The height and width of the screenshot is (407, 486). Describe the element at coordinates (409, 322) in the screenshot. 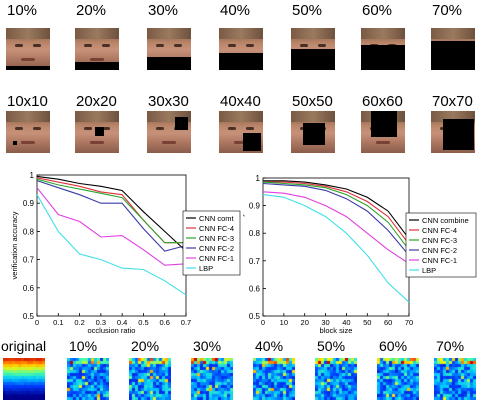

I see `x-tick-label: 70` at that location.